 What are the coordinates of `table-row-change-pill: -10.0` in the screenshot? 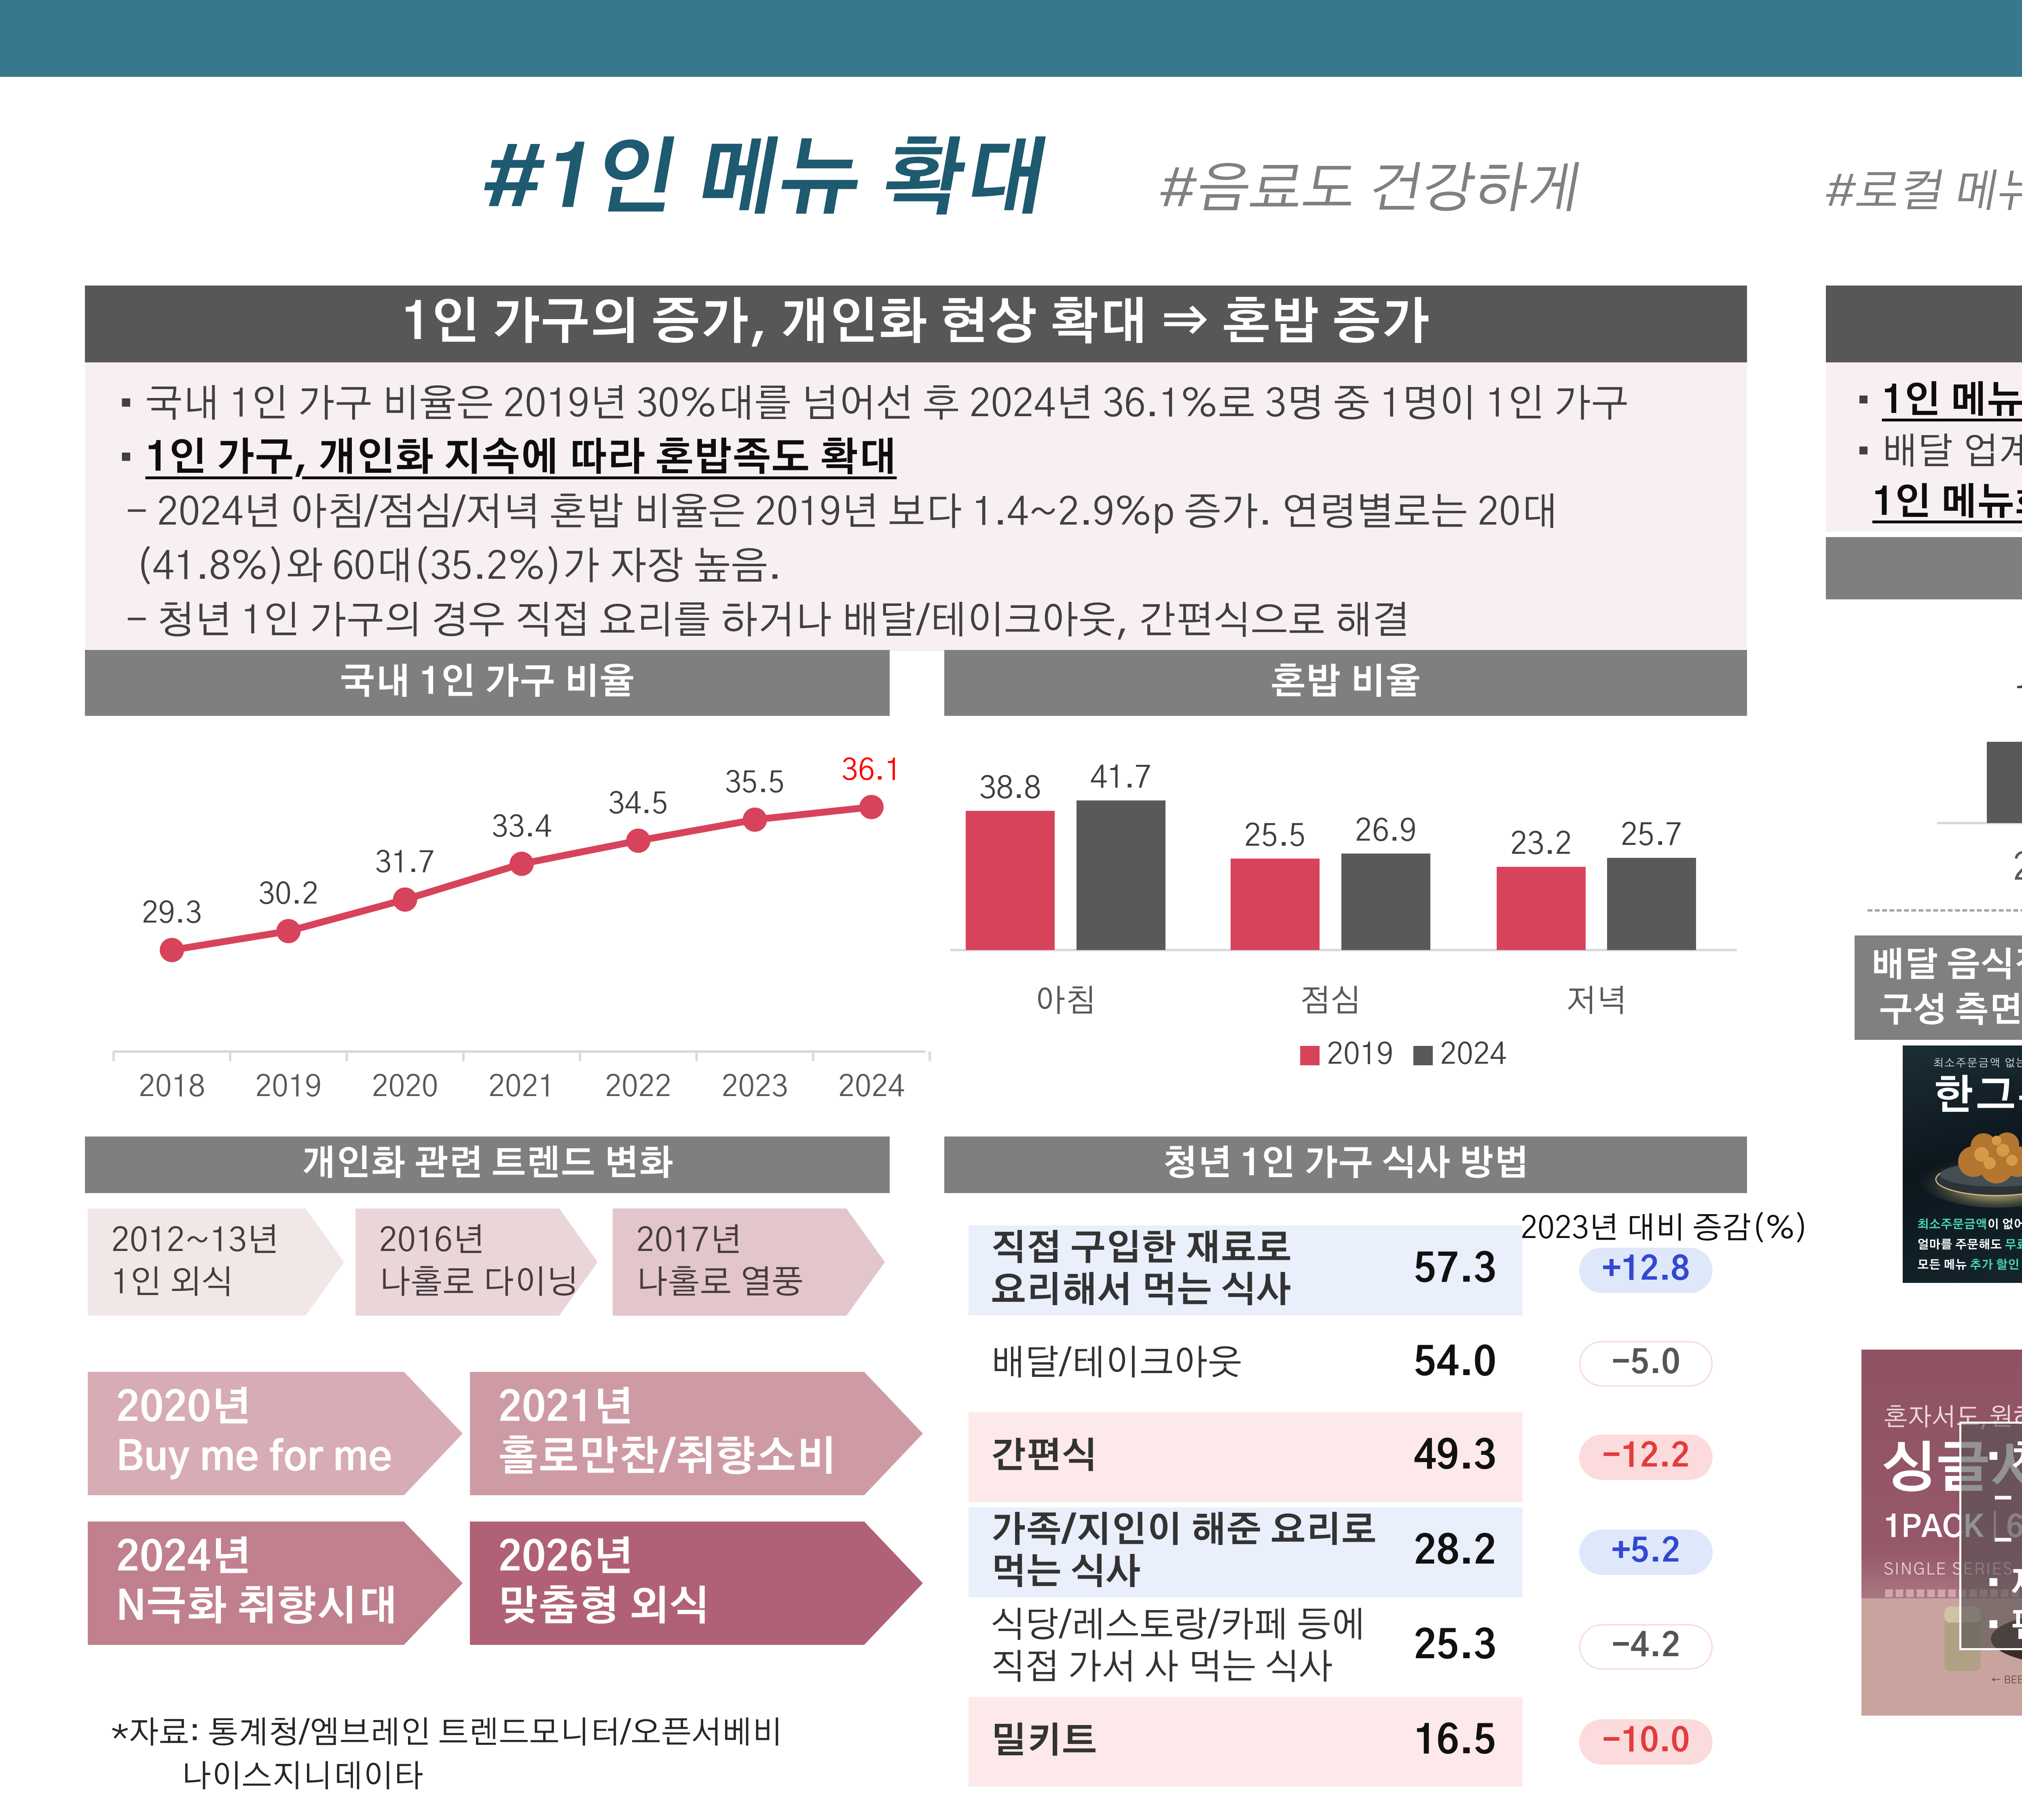 It's located at (1646, 1742).